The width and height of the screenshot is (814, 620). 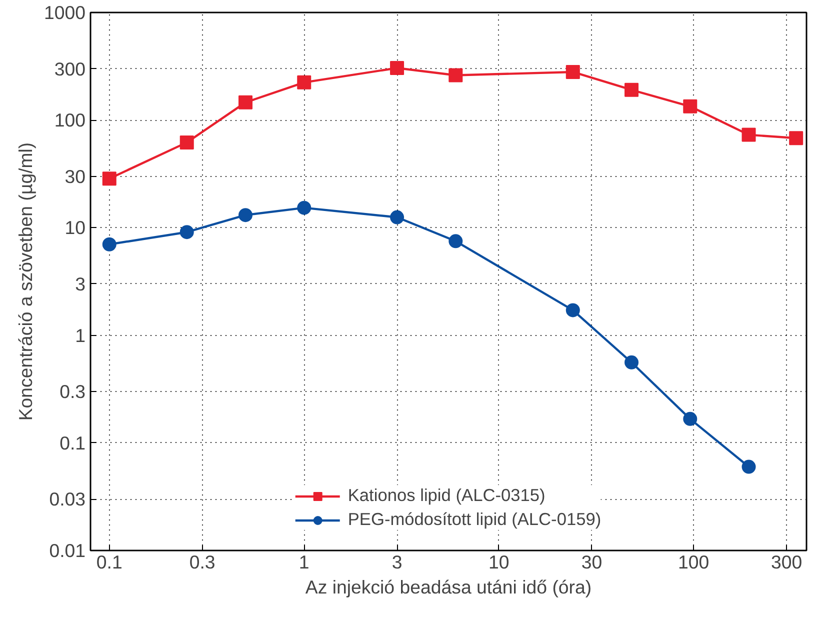 What do you see at coordinates (448, 587) in the screenshot?
I see `x-axis-title: Az injekció beadása utáni idő (óra)` at bounding box center [448, 587].